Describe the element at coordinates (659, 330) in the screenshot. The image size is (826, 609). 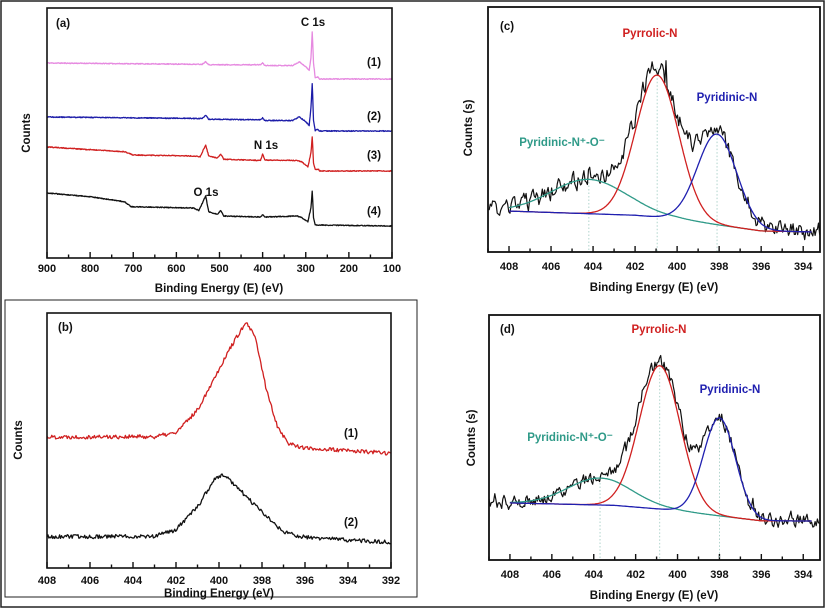
I see `label-pyrrolic-n-d: Pyrrolic-N` at that location.